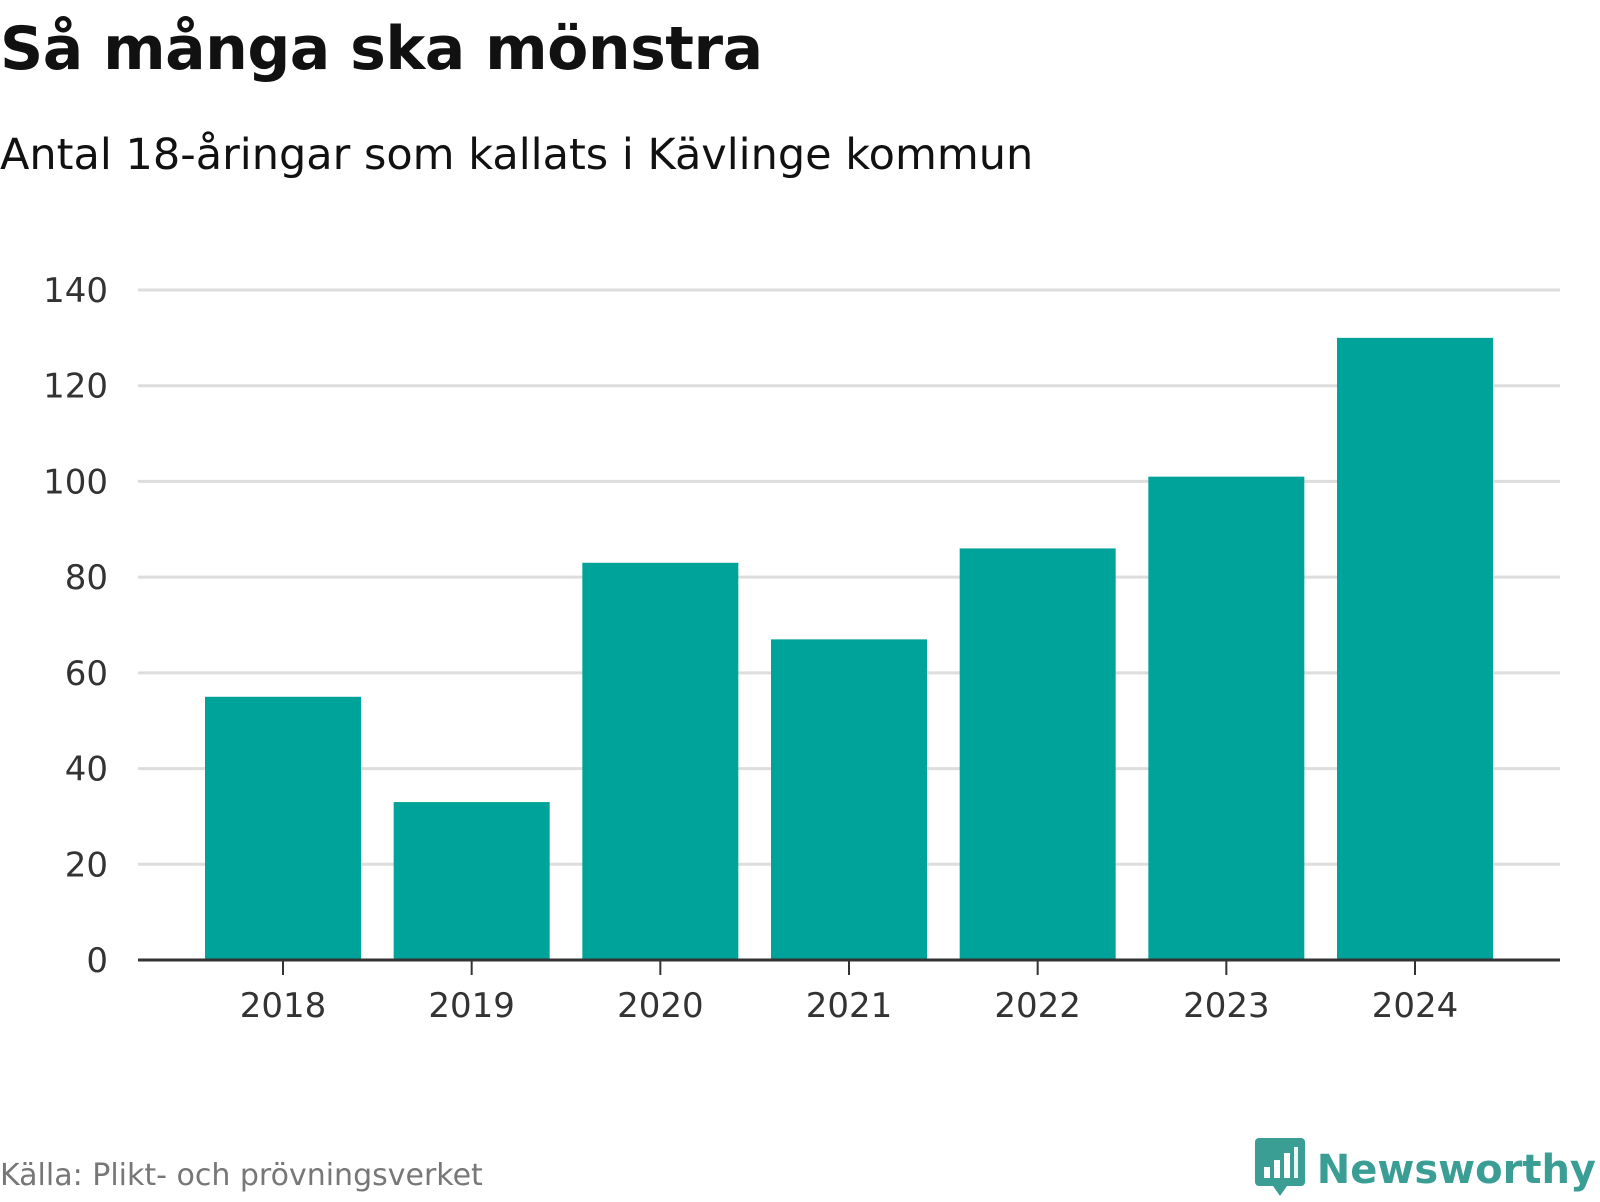 The image size is (1600, 1202). I want to click on x-tick-label: 2019, so click(471, 1006).